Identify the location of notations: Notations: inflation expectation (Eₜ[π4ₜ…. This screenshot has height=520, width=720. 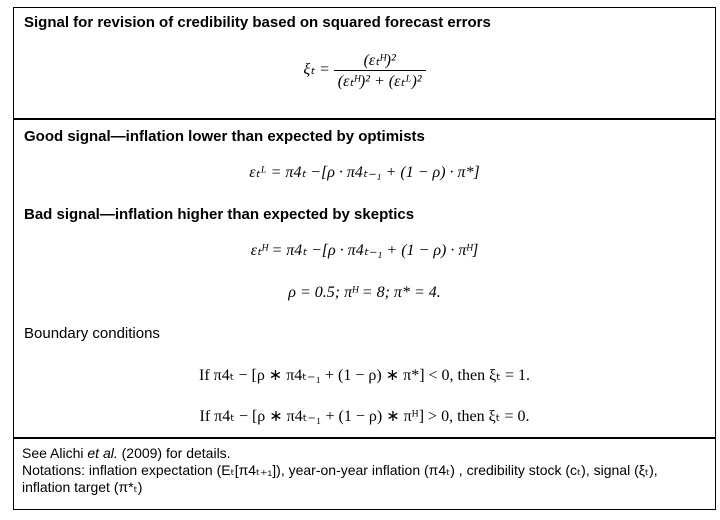
(340, 478).